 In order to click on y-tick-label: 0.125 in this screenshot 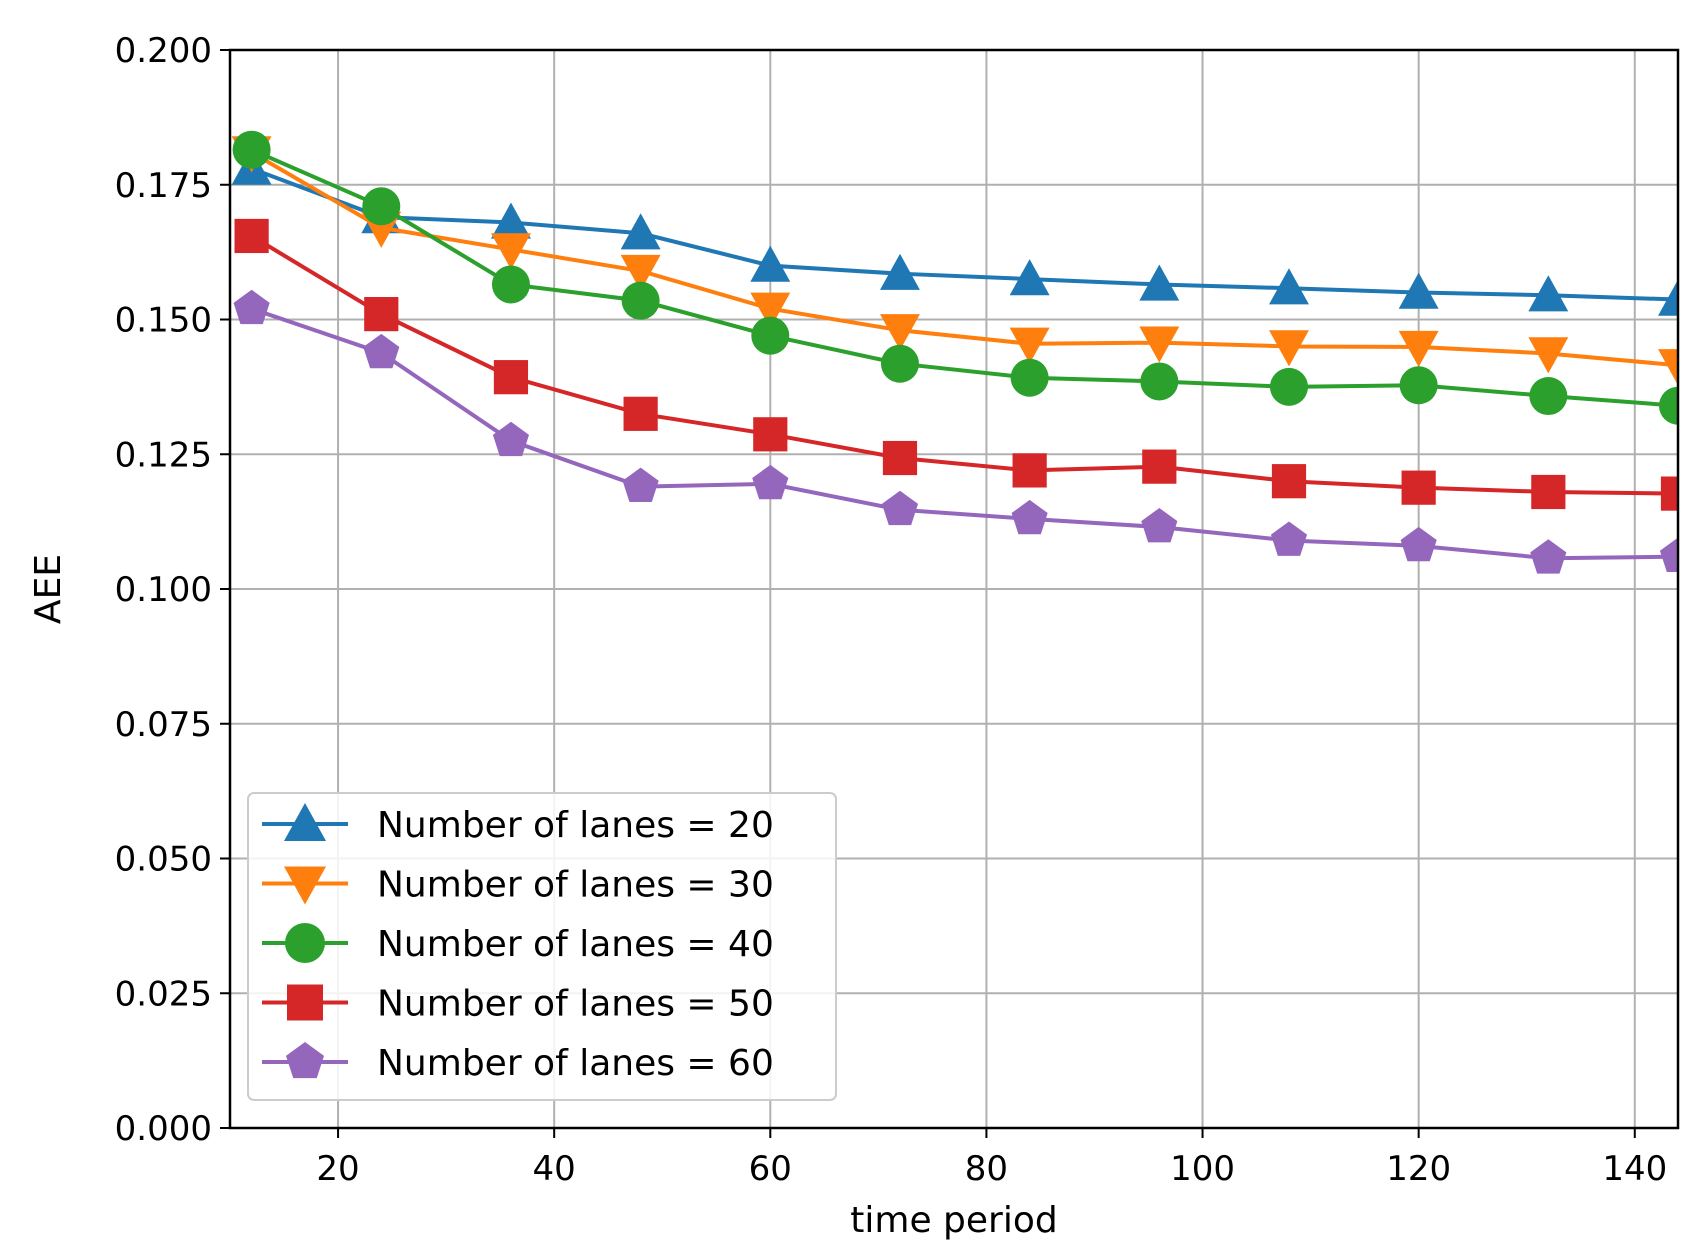, I will do `click(163, 455)`.